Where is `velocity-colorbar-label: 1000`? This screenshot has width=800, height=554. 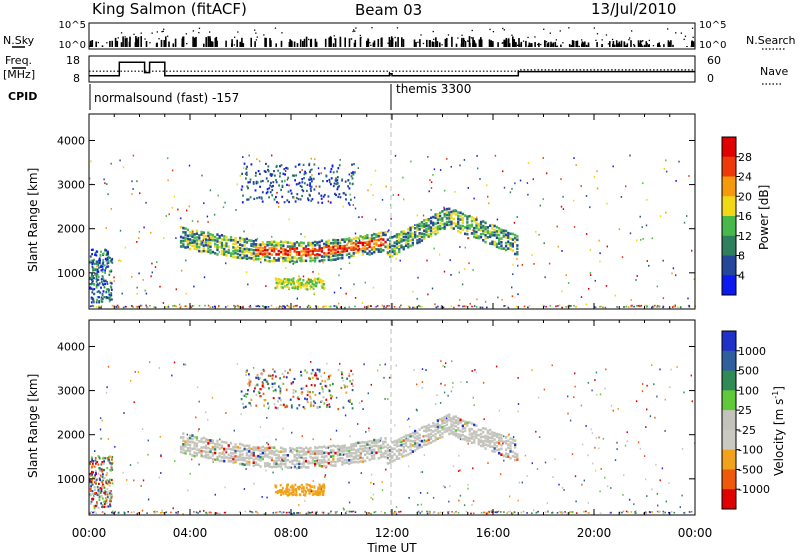
velocity-colorbar-label: 1000 is located at coordinates (752, 351).